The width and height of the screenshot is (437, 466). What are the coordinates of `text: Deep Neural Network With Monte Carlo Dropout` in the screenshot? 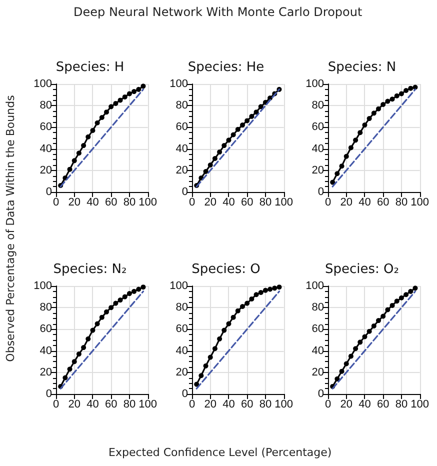 It's located at (218, 12).